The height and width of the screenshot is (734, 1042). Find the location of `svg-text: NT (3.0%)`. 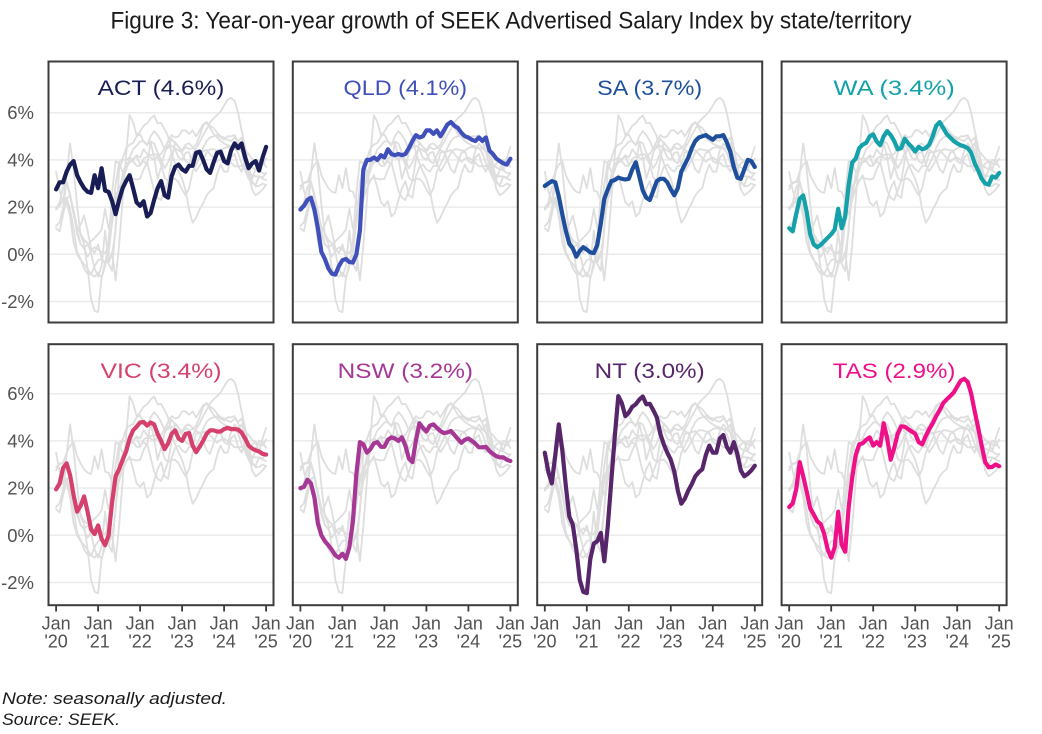

svg-text: NT (3.0%) is located at coordinates (650, 371).